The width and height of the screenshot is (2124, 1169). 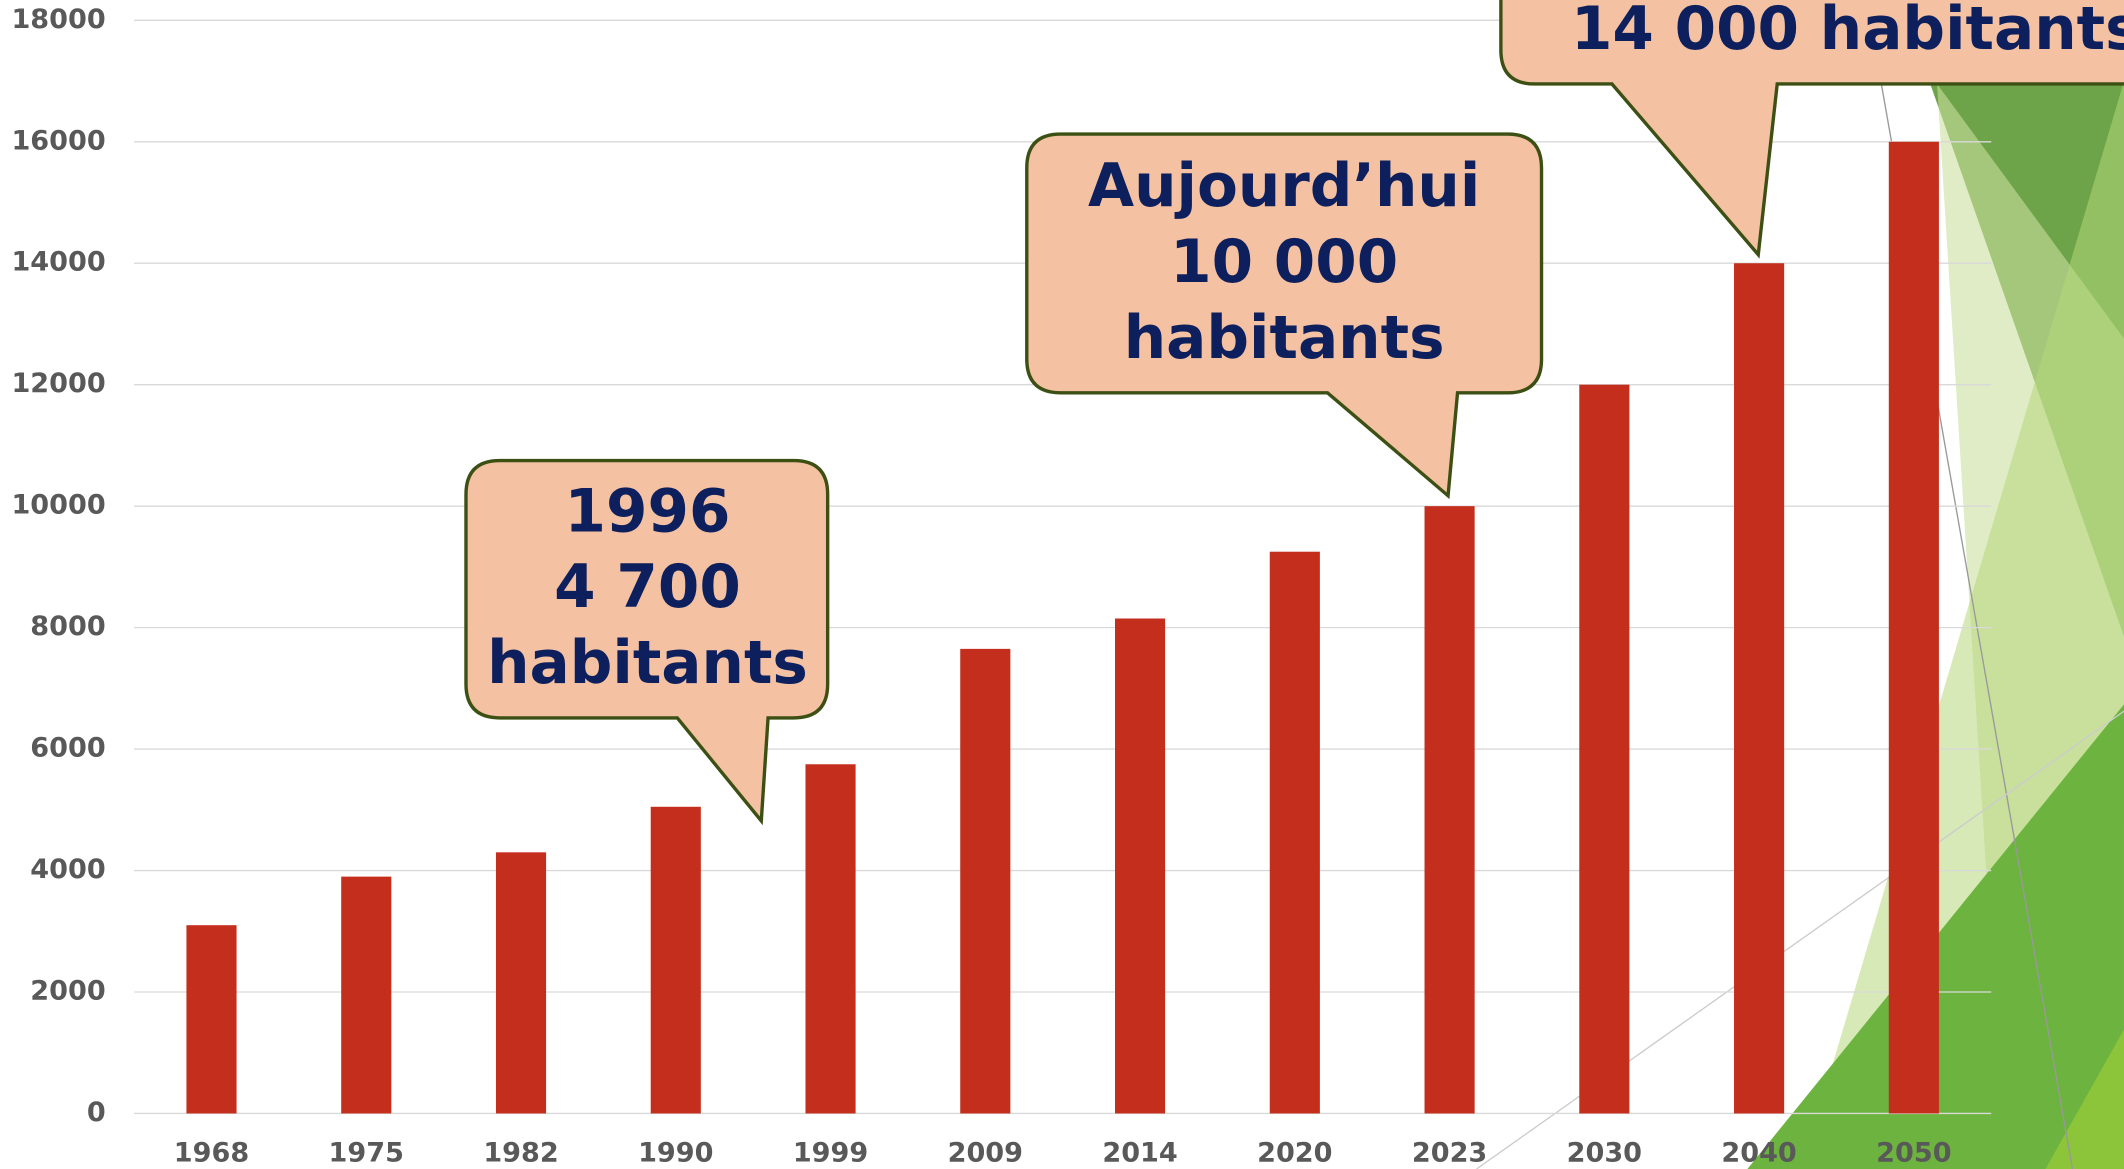 I want to click on y-tick-label: 4000, so click(x=67, y=869).